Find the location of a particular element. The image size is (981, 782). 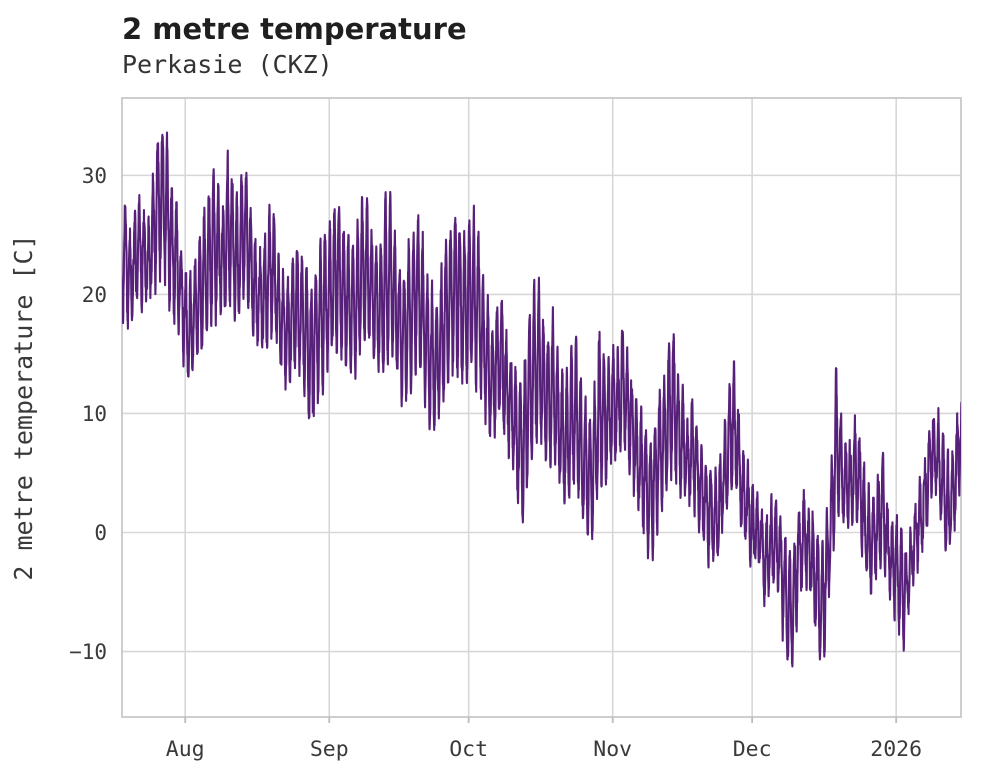

x-tick-label: Oct is located at coordinates (468, 749).